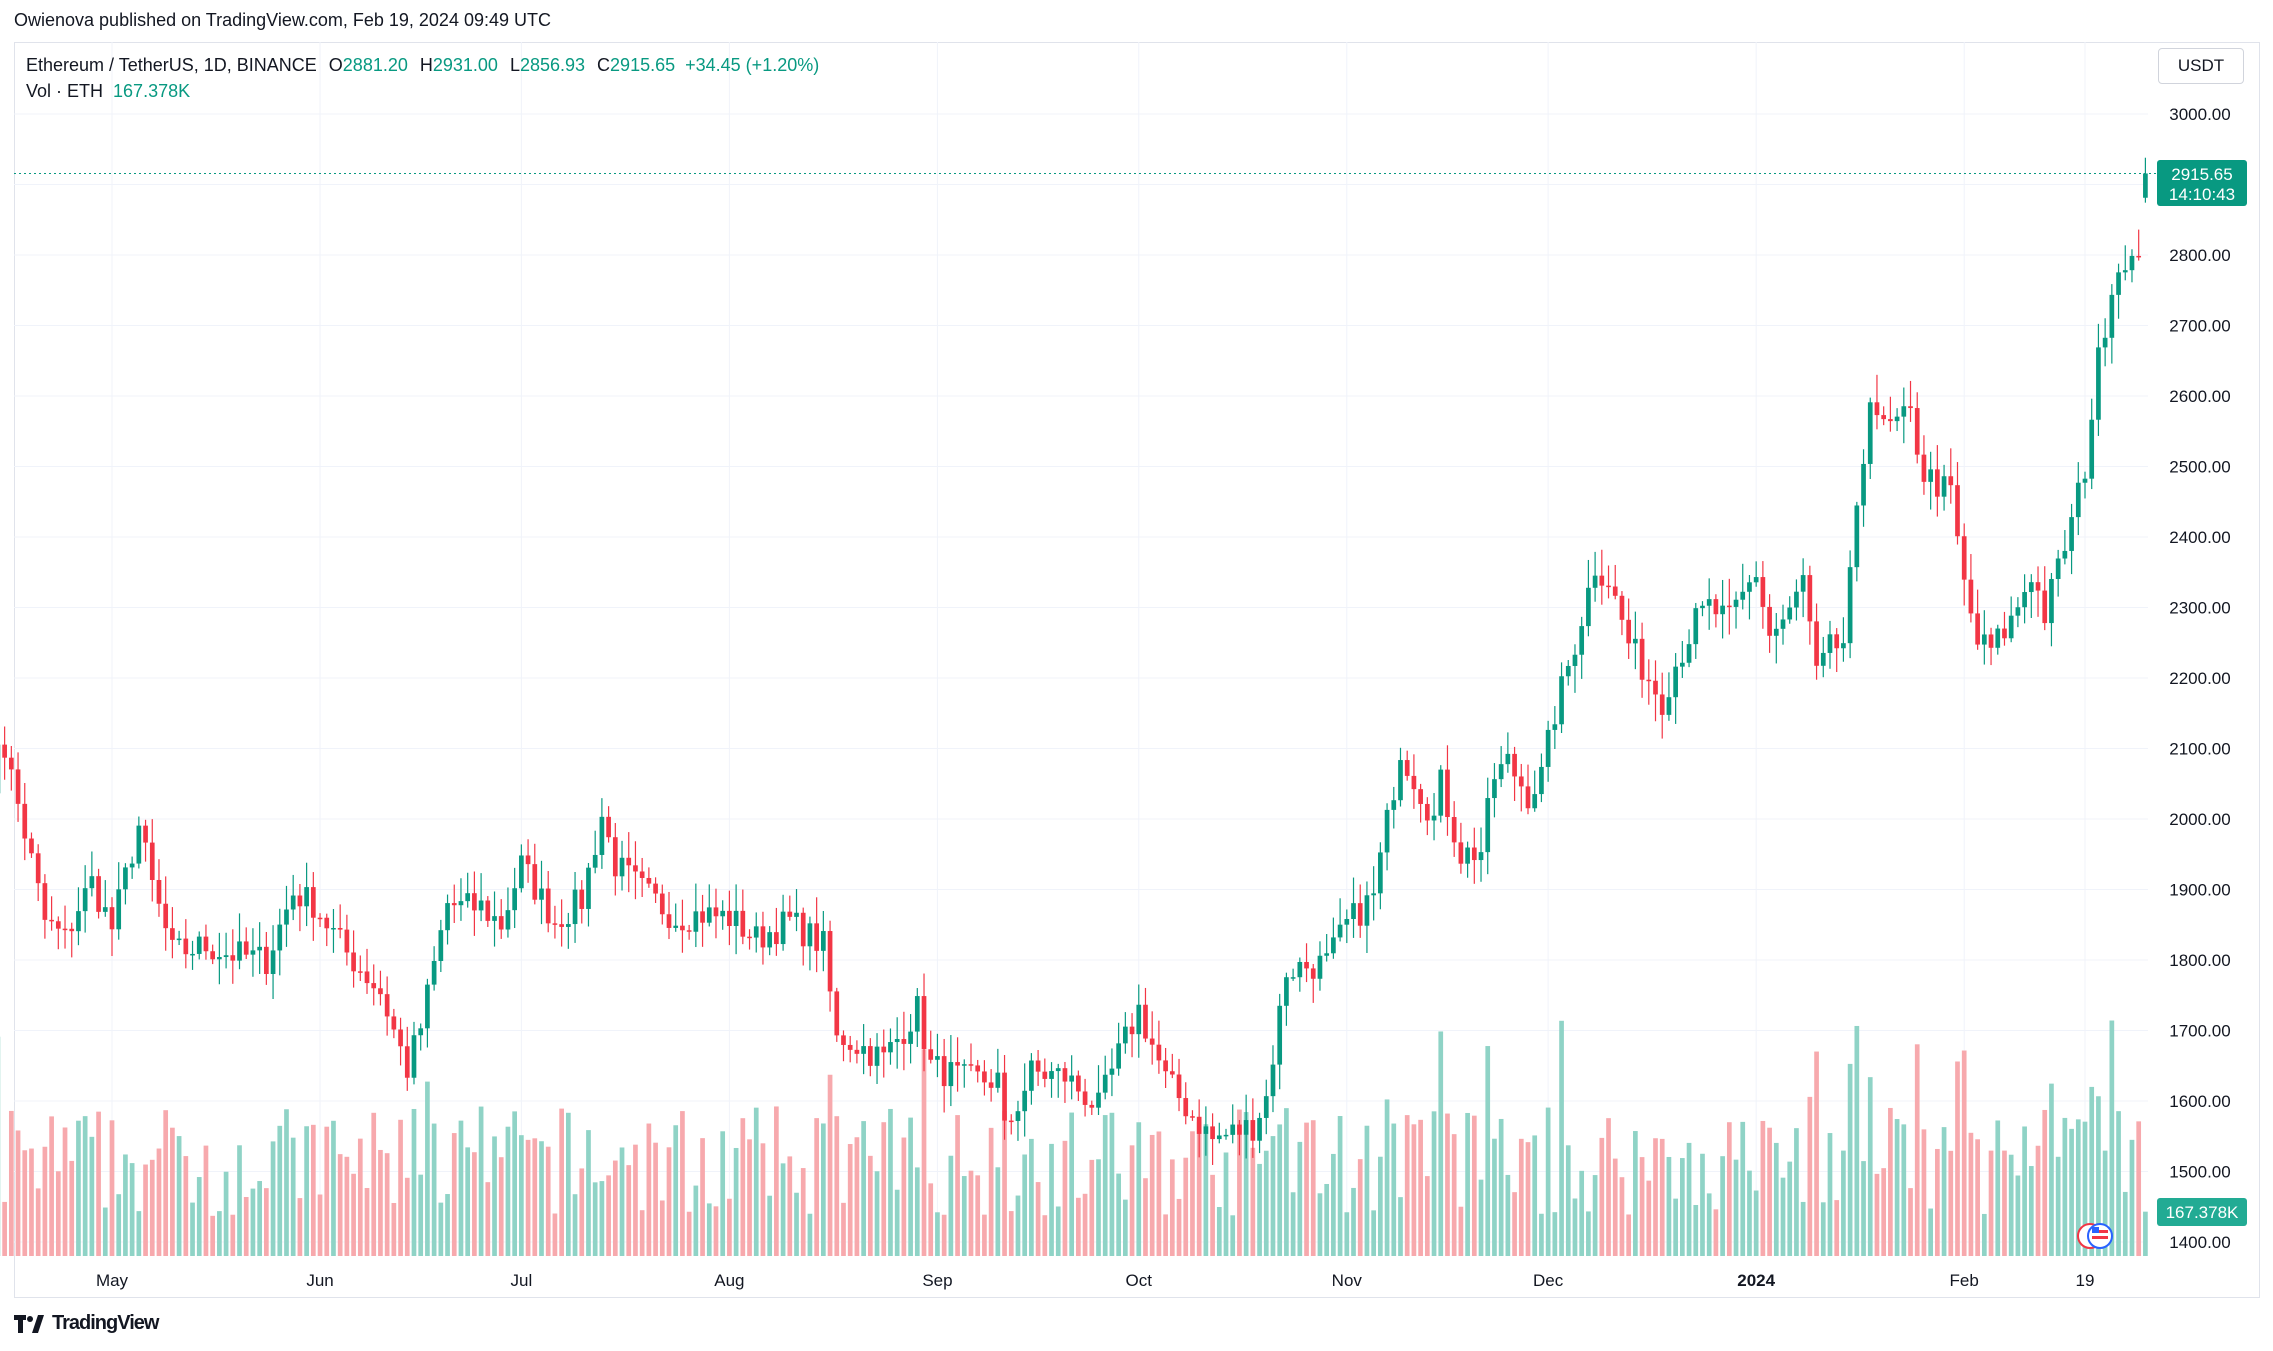  What do you see at coordinates (335, 65) in the screenshot?
I see `open-key: O` at bounding box center [335, 65].